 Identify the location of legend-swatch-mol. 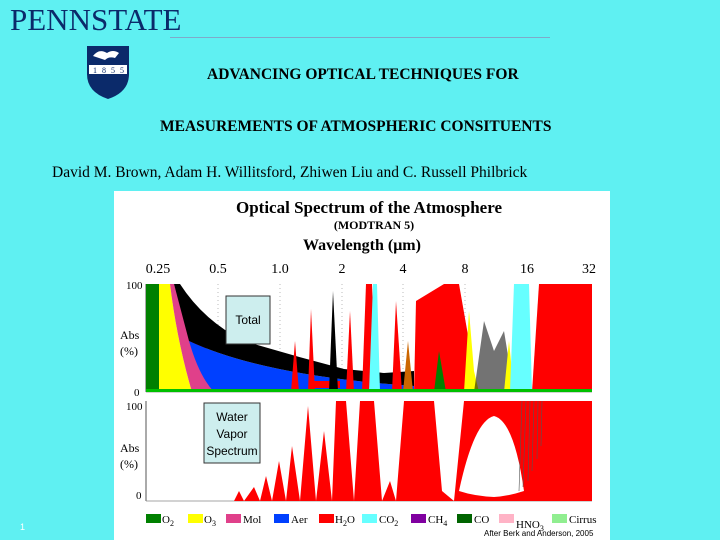
(233, 518).